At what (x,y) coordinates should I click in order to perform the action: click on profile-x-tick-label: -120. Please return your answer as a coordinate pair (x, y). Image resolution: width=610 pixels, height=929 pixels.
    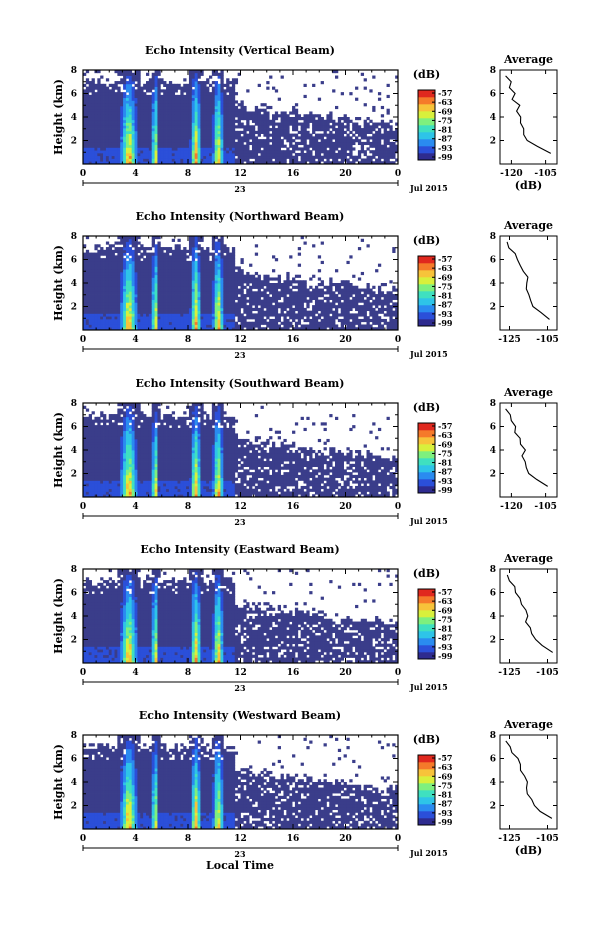
    Looking at the image, I should click on (511, 174).